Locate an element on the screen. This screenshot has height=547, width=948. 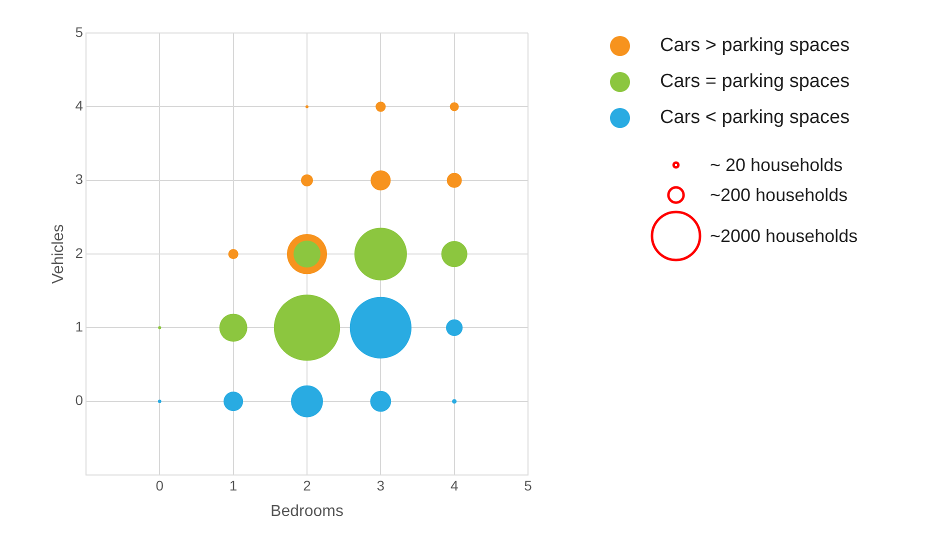
y-tick-label: 0 is located at coordinates (79, 400).